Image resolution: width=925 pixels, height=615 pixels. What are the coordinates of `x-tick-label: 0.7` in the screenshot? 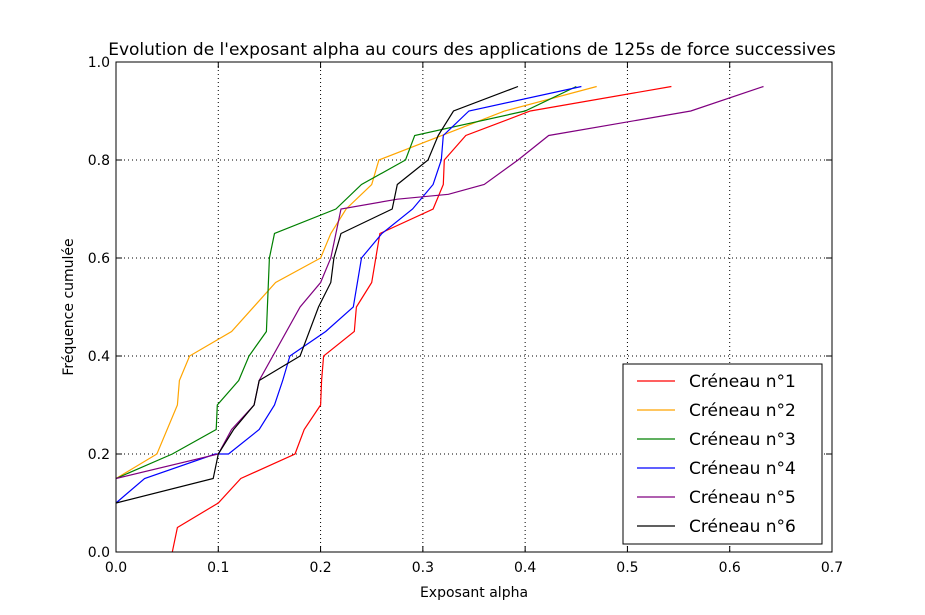 It's located at (832, 568).